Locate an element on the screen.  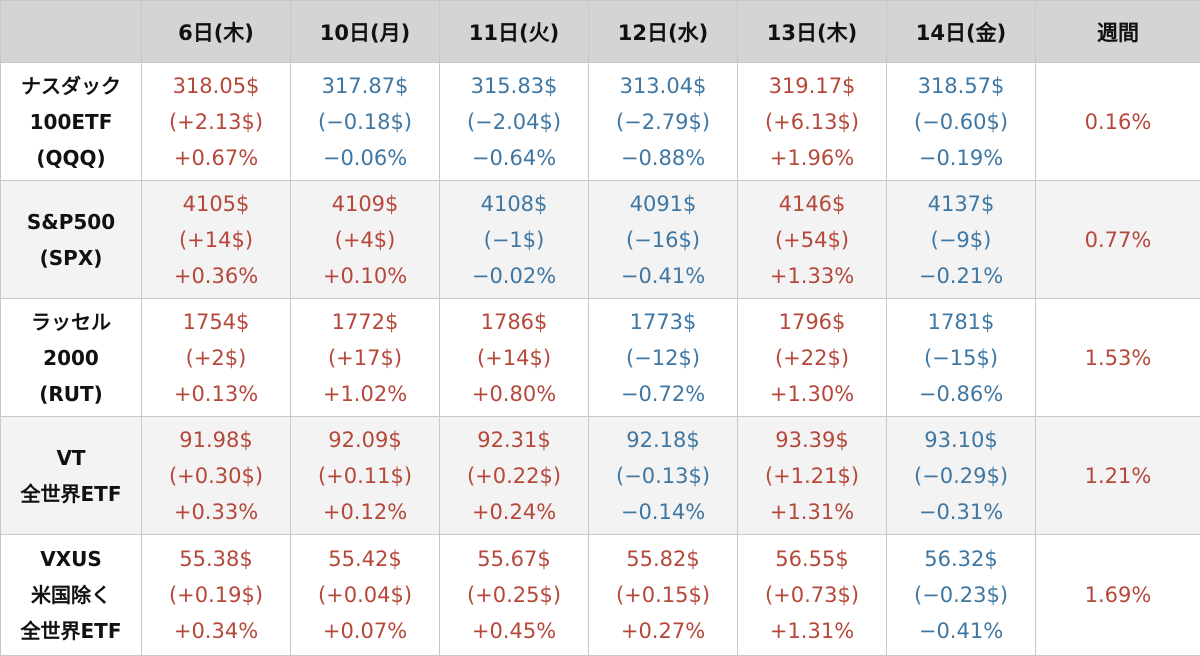
weekly-change: 0.77% is located at coordinates (1118, 240).